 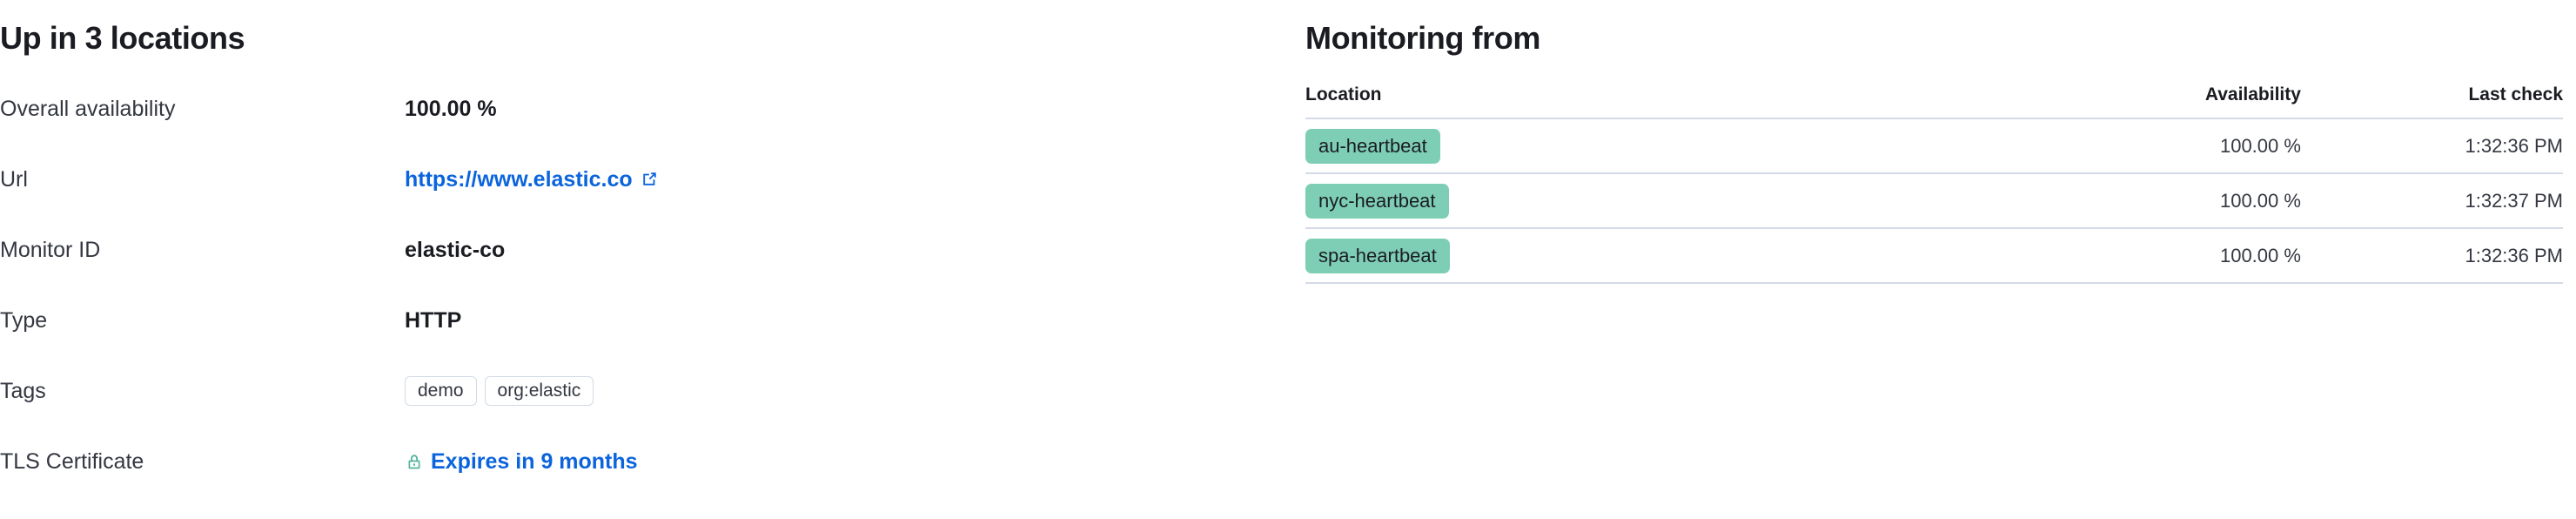 I want to click on table-row: au-heartbeat 100.00 % 1:32:36 PM, so click(x=1934, y=146).